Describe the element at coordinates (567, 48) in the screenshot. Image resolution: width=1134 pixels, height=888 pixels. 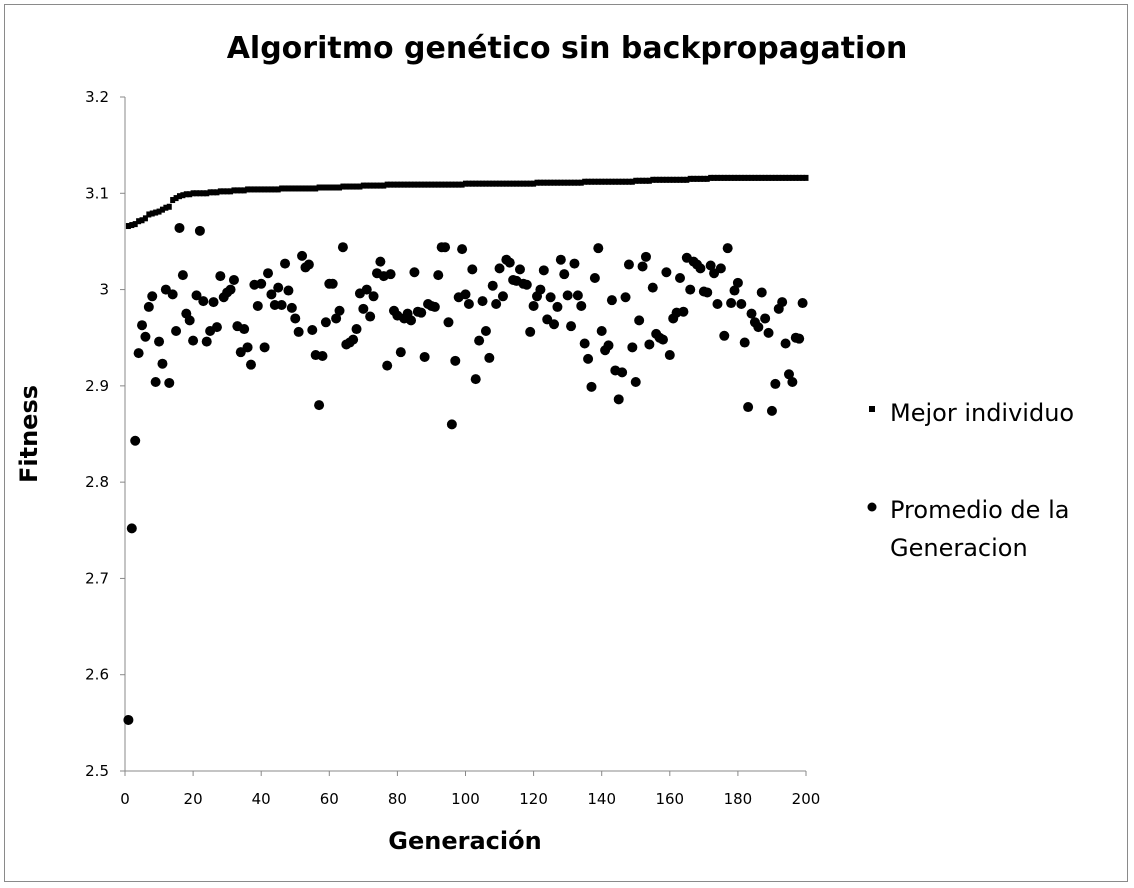
I see `chart-title: Algoritmo genético sin backpropagation` at that location.